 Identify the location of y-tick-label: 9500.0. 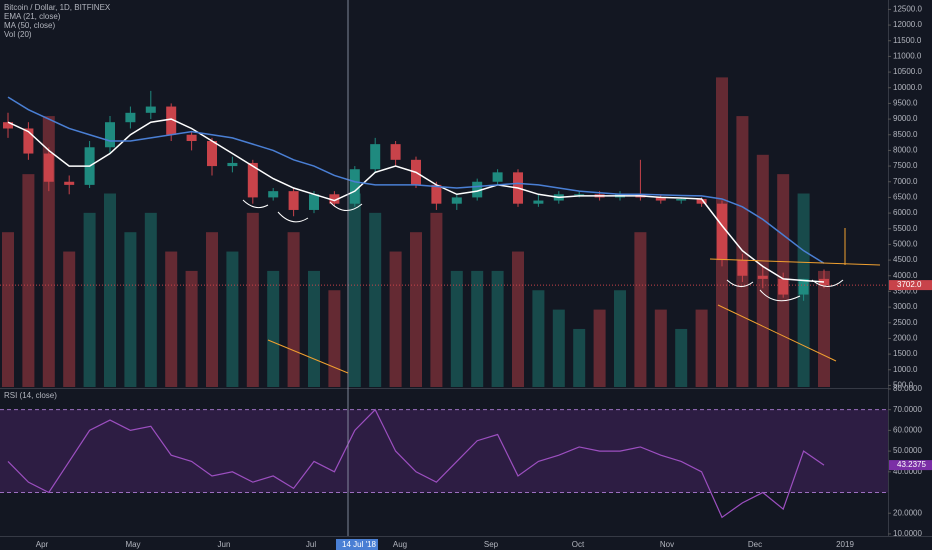
(905, 103).